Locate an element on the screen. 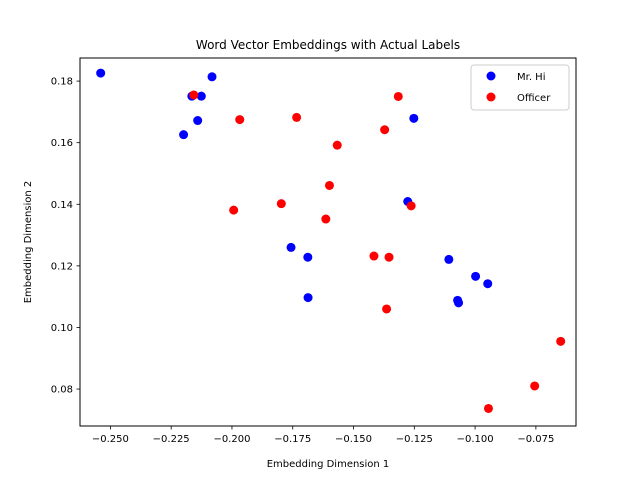  legend-label-officer: Officer is located at coordinates (534, 98).